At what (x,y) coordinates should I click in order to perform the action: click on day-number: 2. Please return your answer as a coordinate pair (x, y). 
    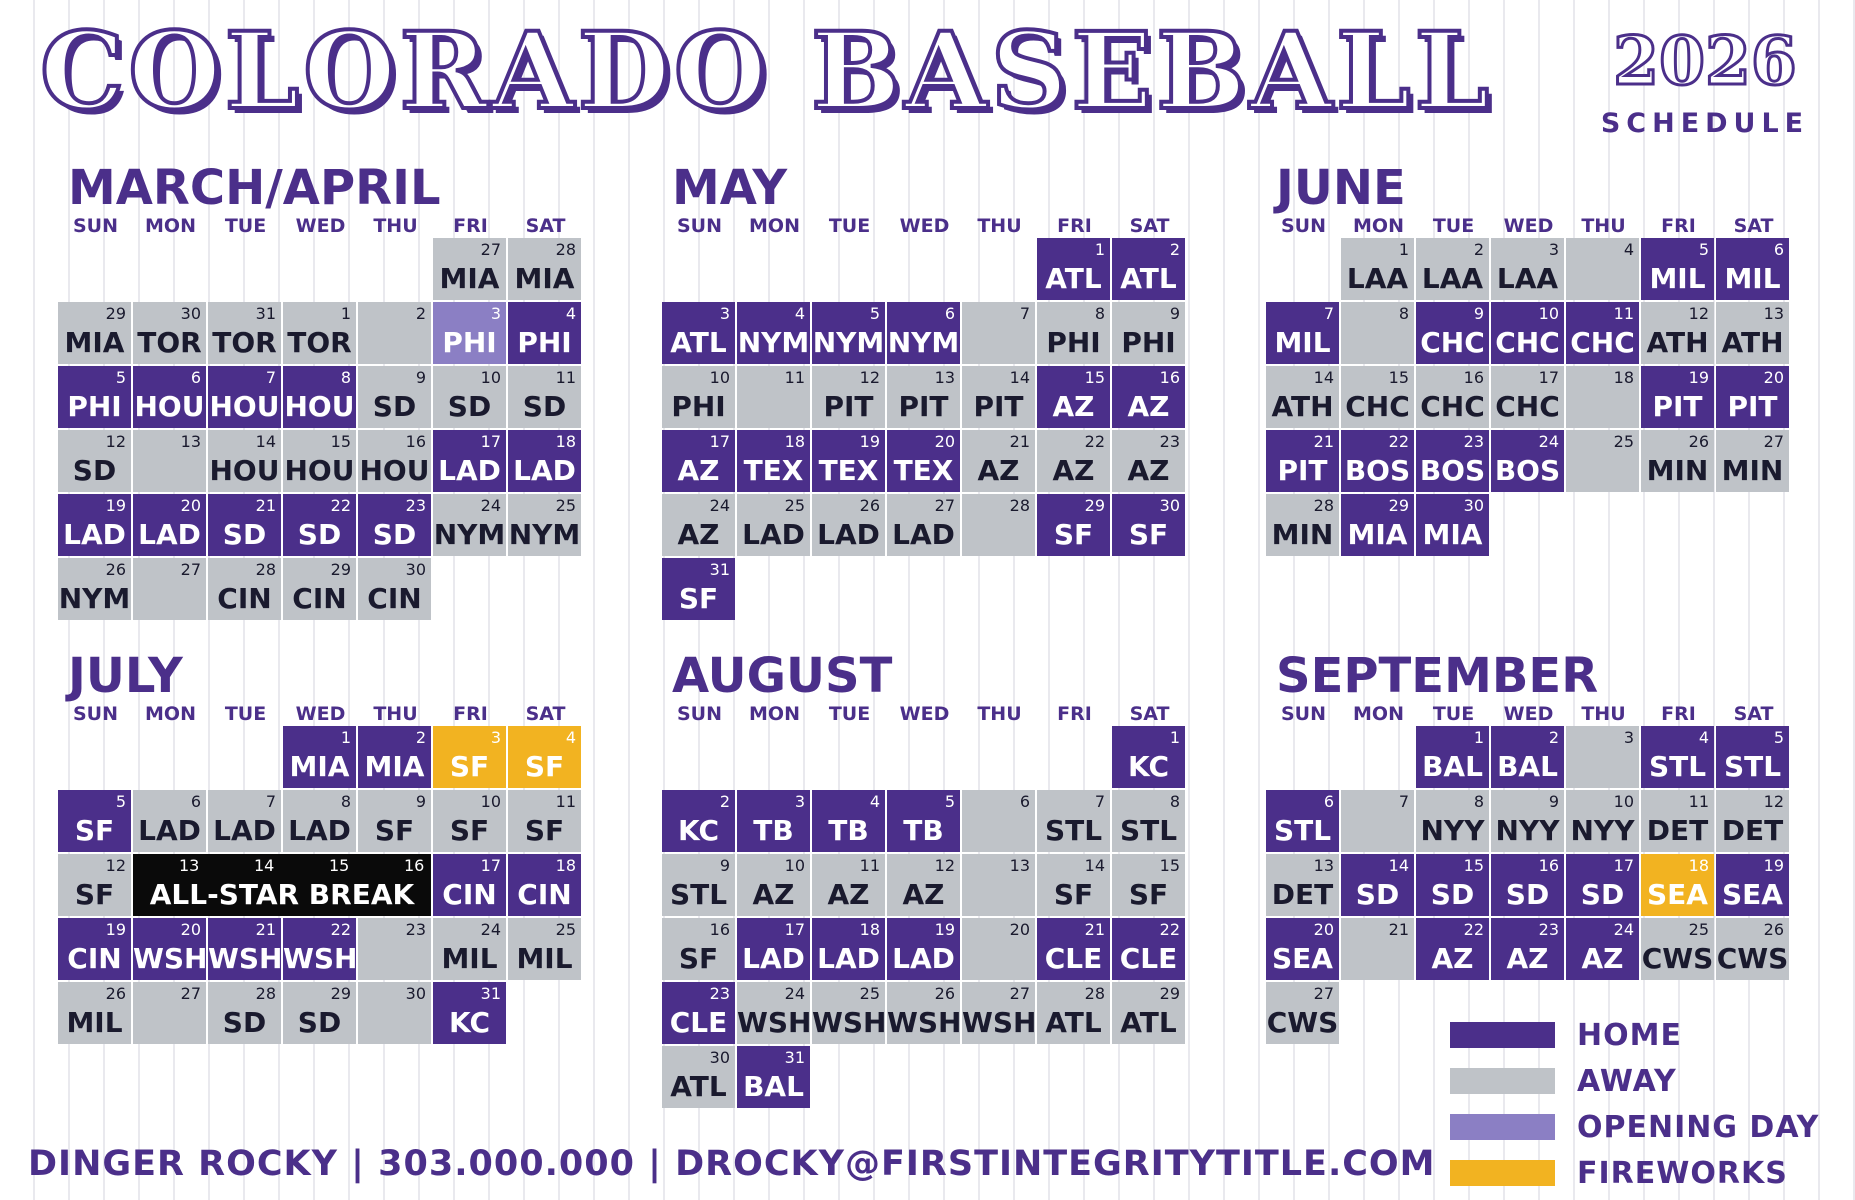
    Looking at the image, I should click on (1553, 737).